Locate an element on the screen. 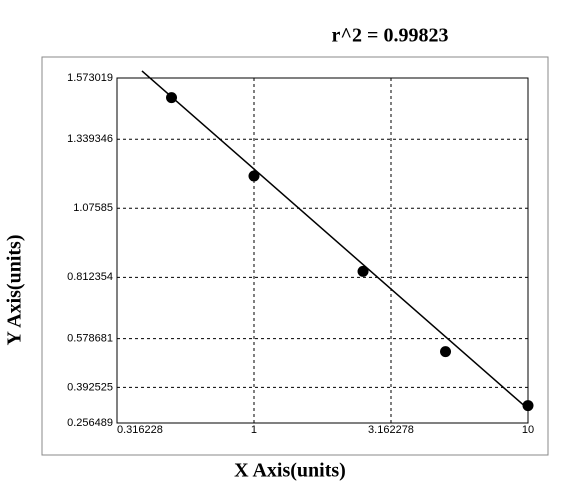 The height and width of the screenshot is (489, 588). y-axis-label: Y Axis(units) is located at coordinates (15, 290).